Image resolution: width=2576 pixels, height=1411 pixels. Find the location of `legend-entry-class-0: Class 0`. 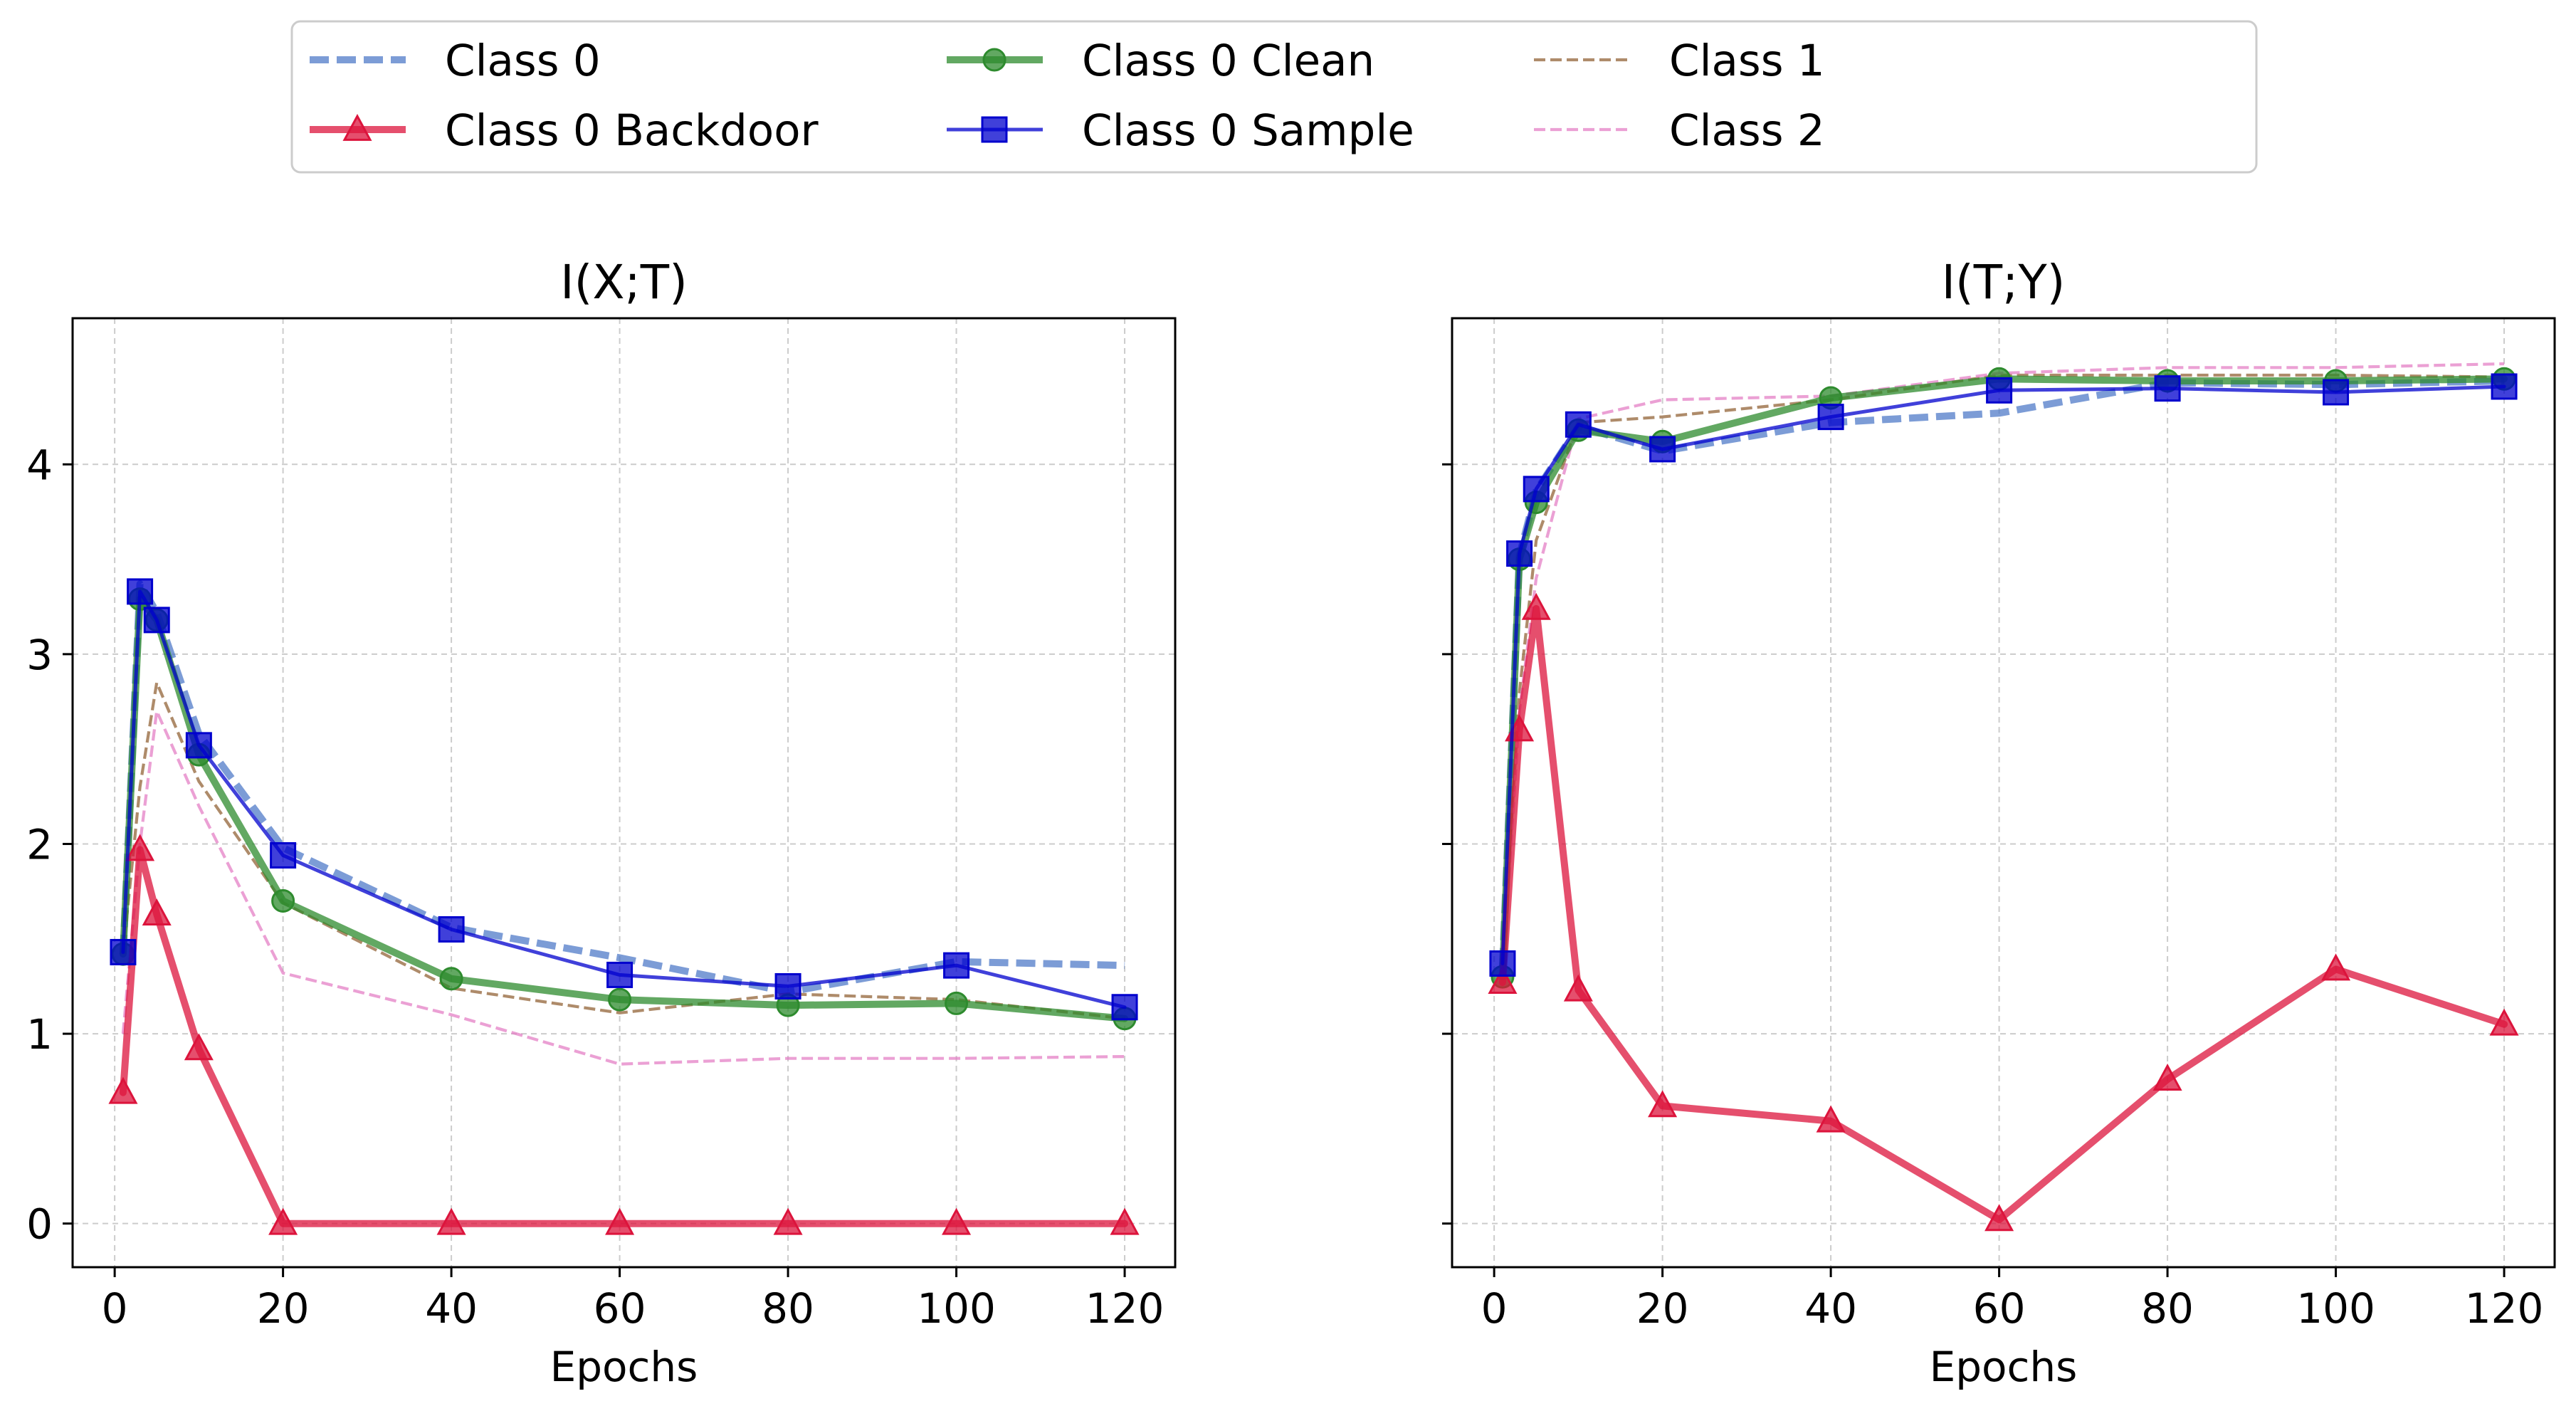

legend-entry-class-0: Class 0 is located at coordinates (456, 61).